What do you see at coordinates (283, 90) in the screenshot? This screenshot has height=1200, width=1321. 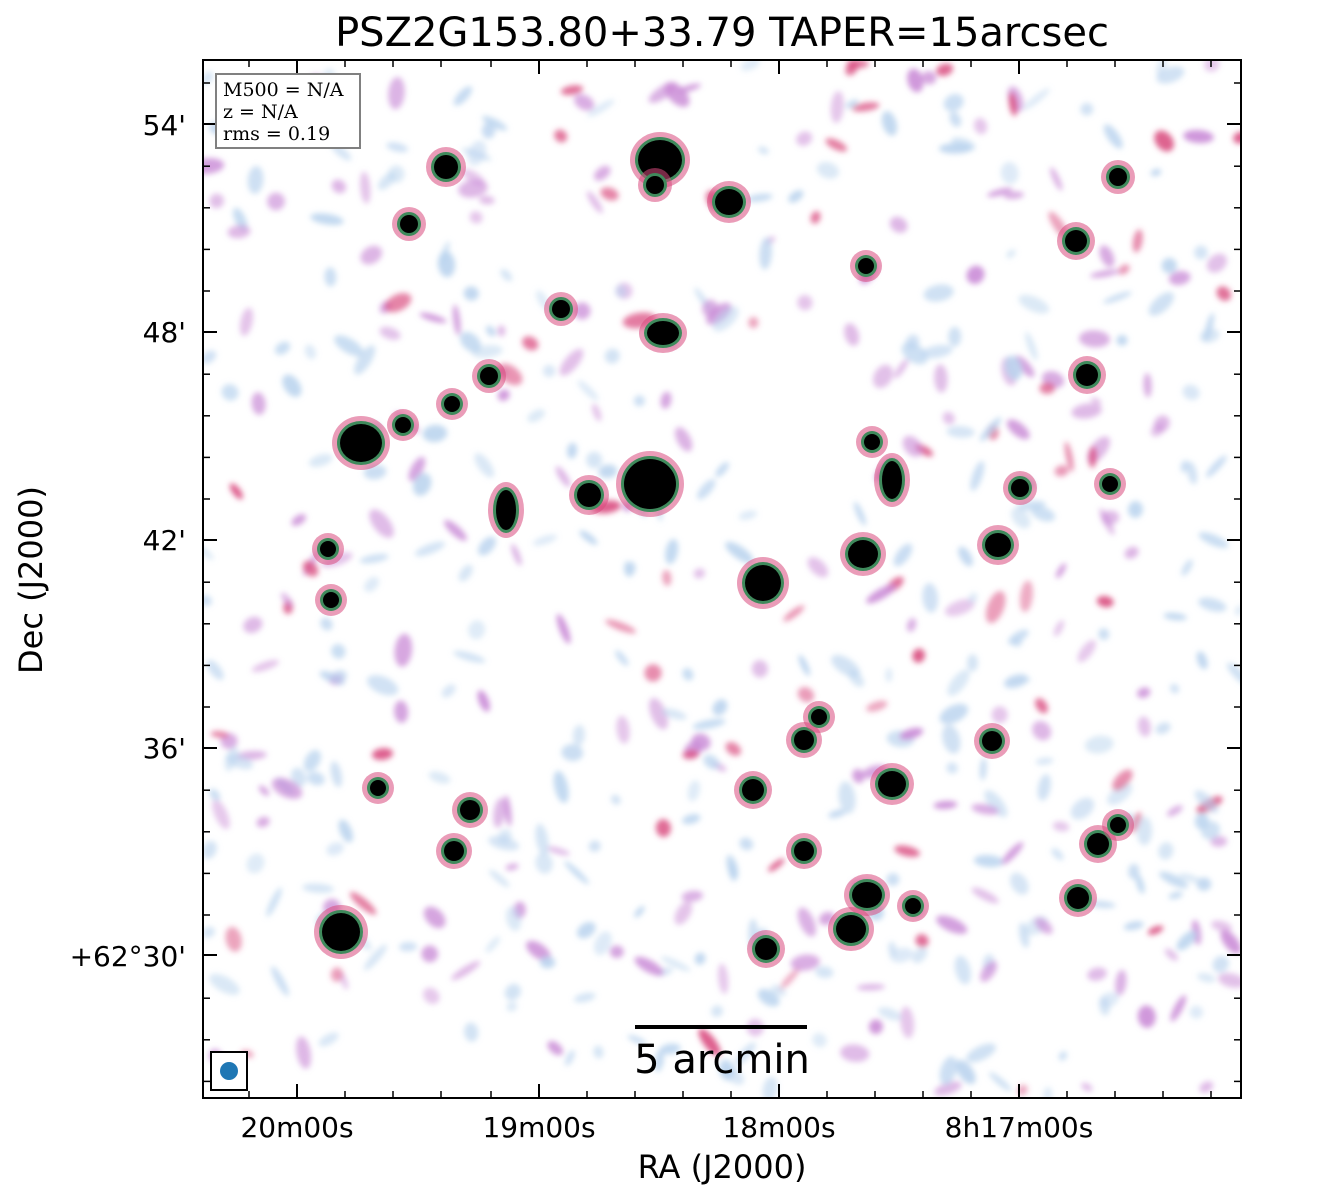 I see `info-m500: M500 = N/A` at bounding box center [283, 90].